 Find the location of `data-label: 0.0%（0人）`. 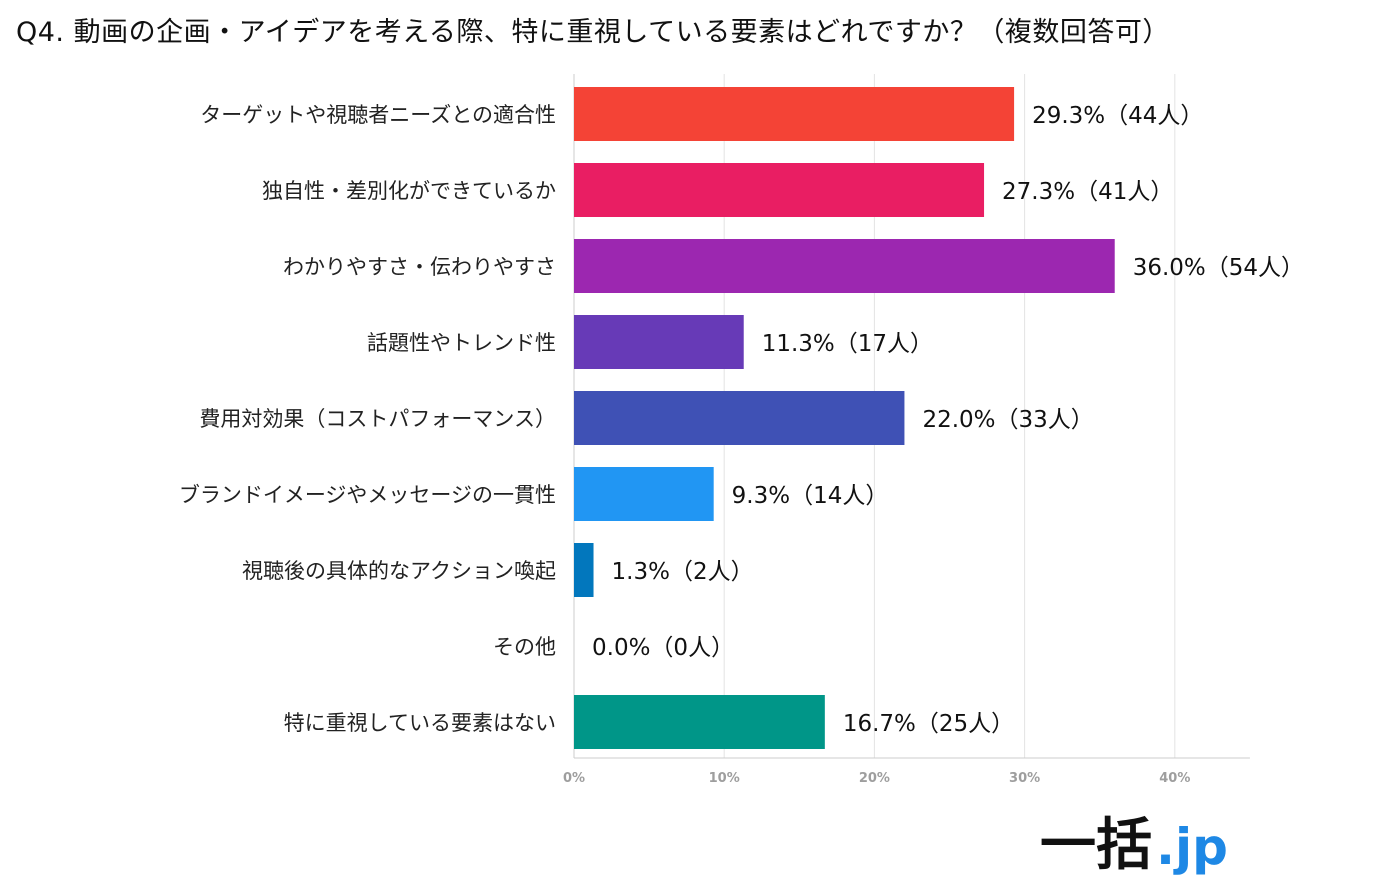

data-label: 0.0%（0人） is located at coordinates (663, 648).